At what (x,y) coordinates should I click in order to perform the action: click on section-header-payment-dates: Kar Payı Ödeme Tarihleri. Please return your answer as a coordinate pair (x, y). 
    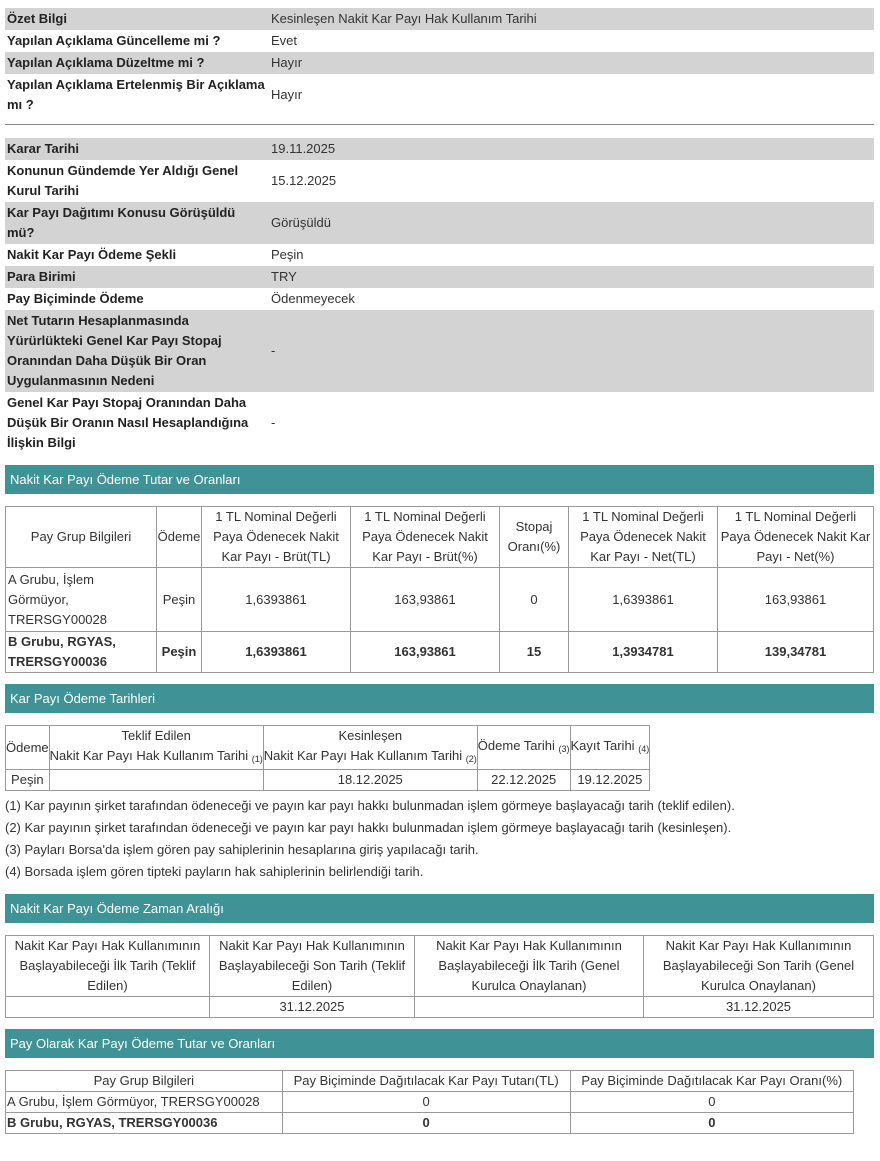
    Looking at the image, I should click on (439, 698).